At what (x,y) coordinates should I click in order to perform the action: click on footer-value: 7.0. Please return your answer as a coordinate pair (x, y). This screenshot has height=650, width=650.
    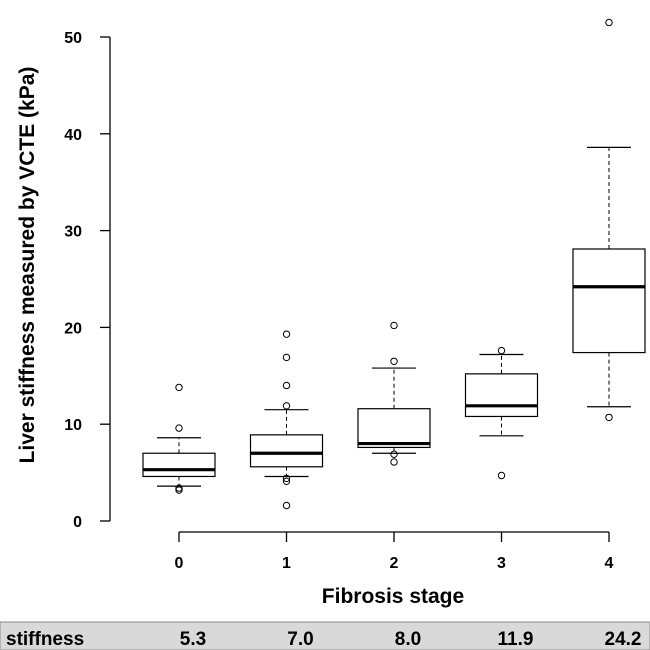
    Looking at the image, I should click on (300, 639).